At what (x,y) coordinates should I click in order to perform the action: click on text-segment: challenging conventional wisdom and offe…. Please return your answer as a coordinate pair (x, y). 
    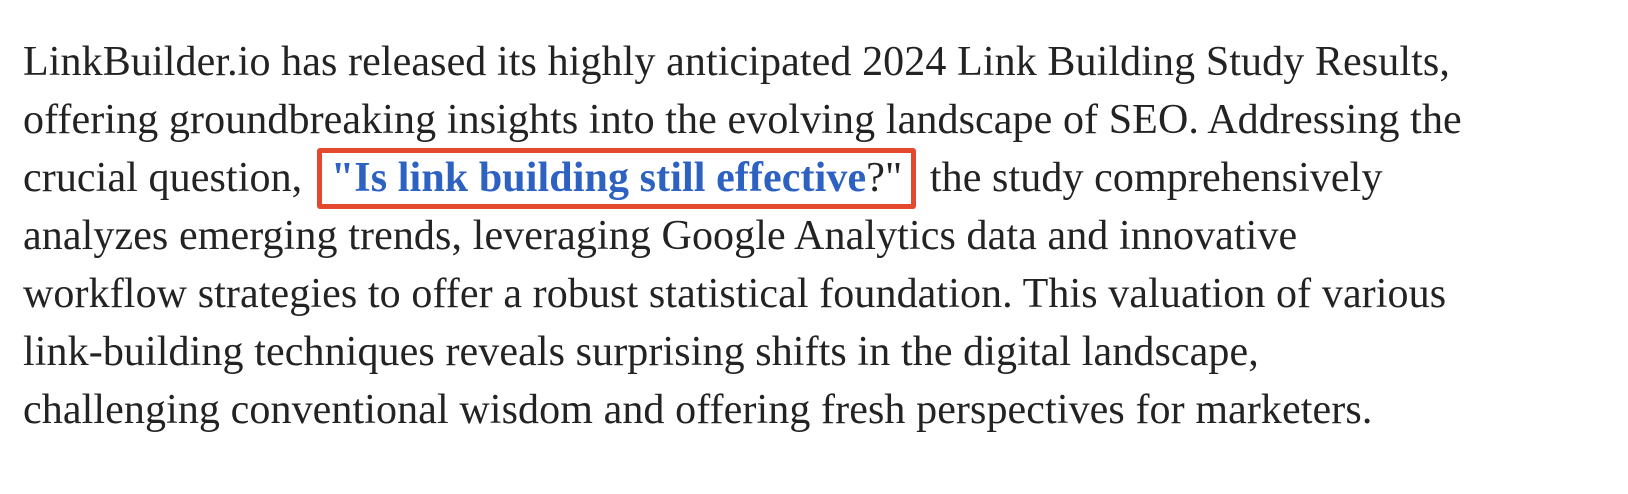
    Looking at the image, I should click on (698, 410).